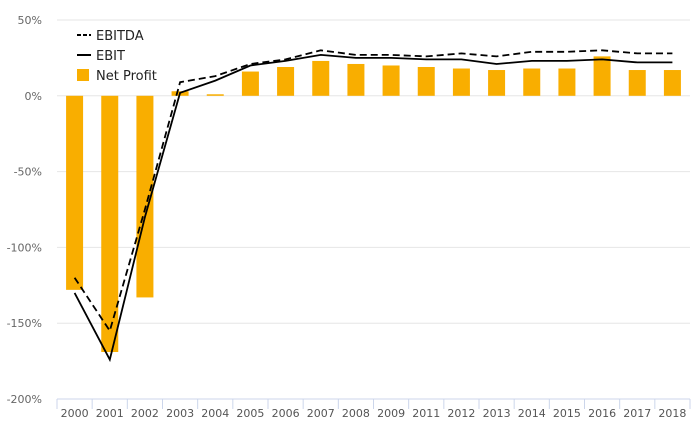  Describe the element at coordinates (110, 56) in the screenshot. I see `legend-label-ebit: EBIT` at that location.